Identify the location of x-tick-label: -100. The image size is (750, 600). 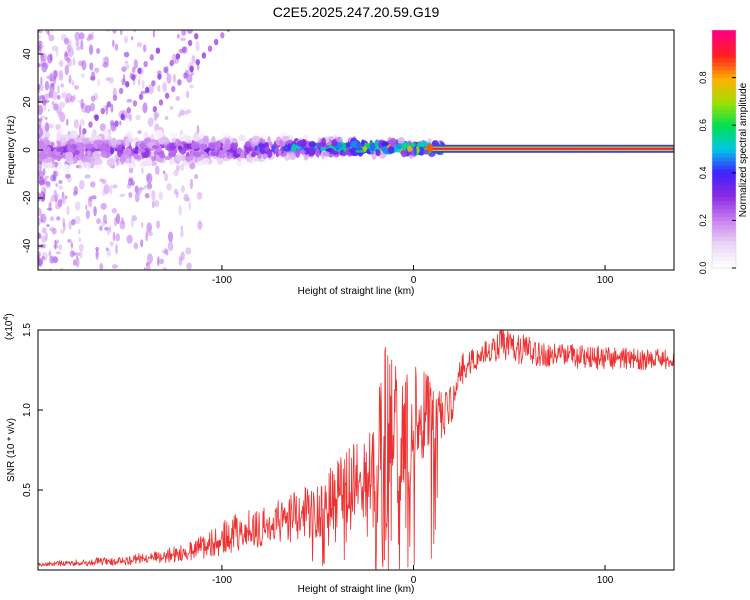
(222, 580).